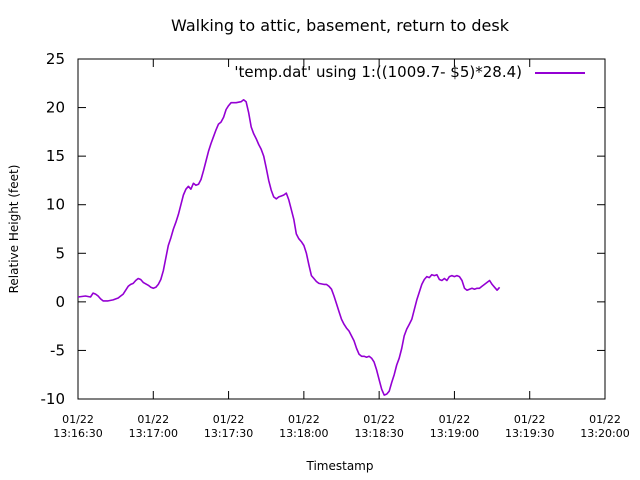 The image size is (640, 480). Describe the element at coordinates (529, 433) in the screenshot. I see `x-tick-time: 13:19:30` at that location.